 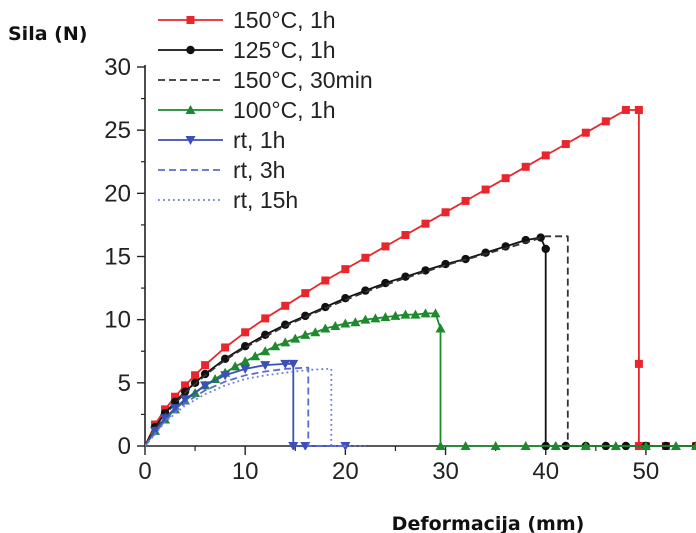 I want to click on y-tick-label: 5, so click(x=124, y=383).